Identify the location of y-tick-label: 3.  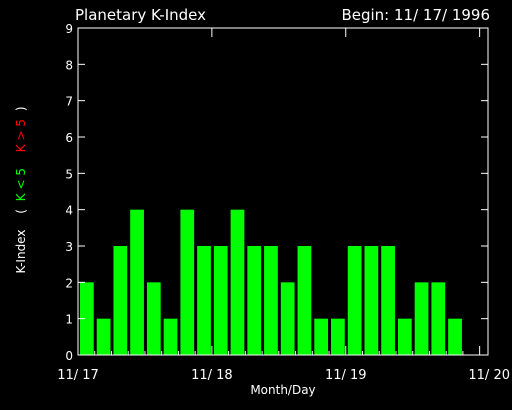
(69, 247).